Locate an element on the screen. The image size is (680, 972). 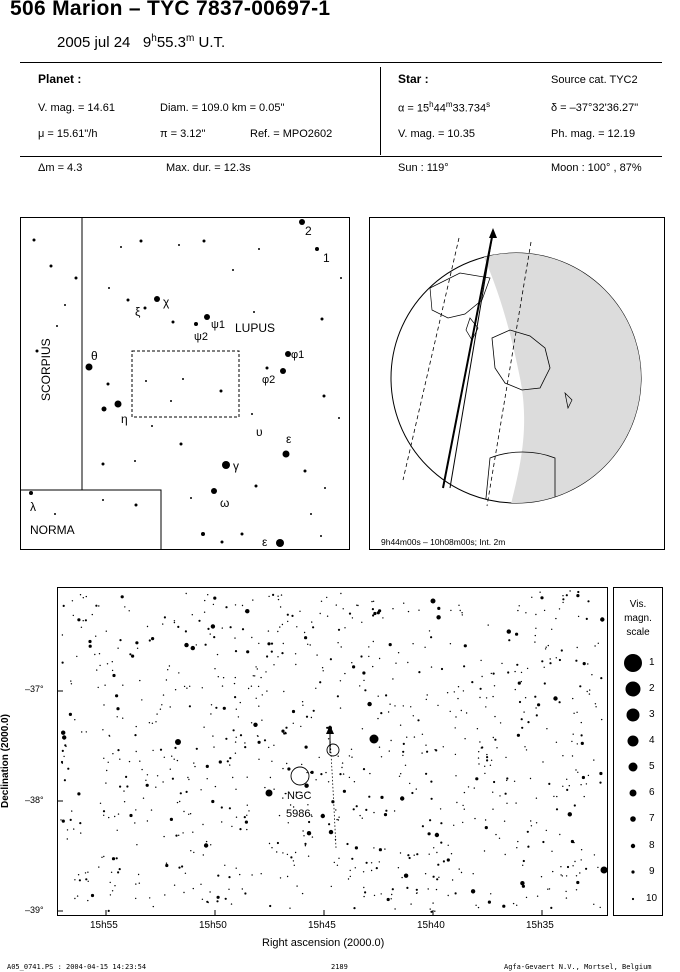
ra-tick: 15h40 is located at coordinates (431, 925).